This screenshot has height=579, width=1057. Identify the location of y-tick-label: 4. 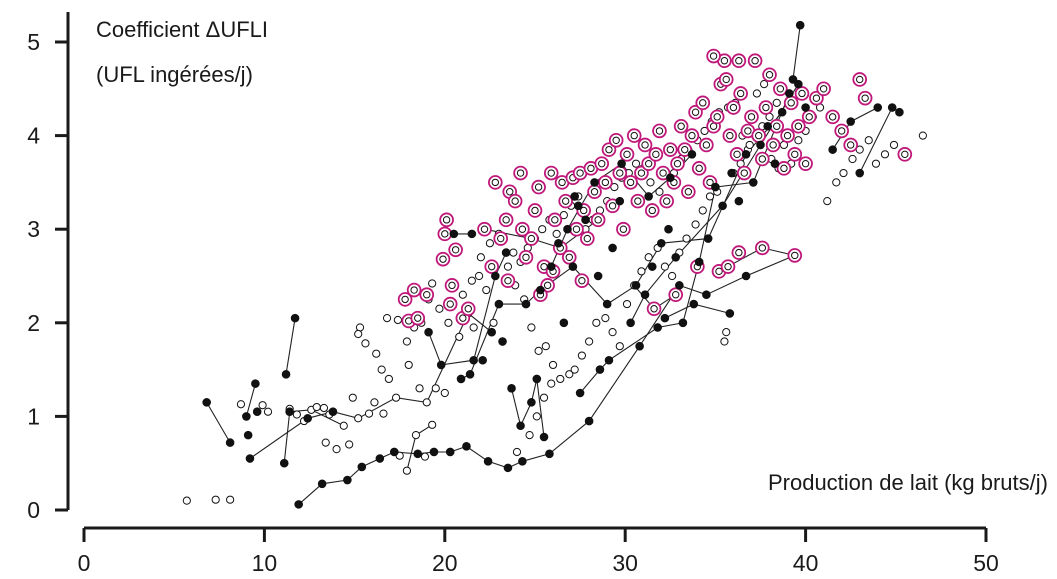
(33, 136).